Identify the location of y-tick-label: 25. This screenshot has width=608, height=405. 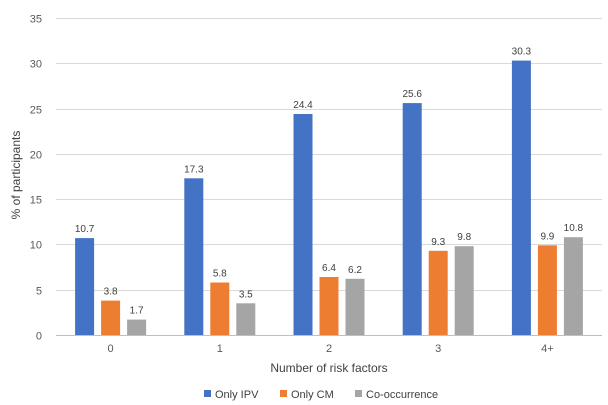
(36, 111).